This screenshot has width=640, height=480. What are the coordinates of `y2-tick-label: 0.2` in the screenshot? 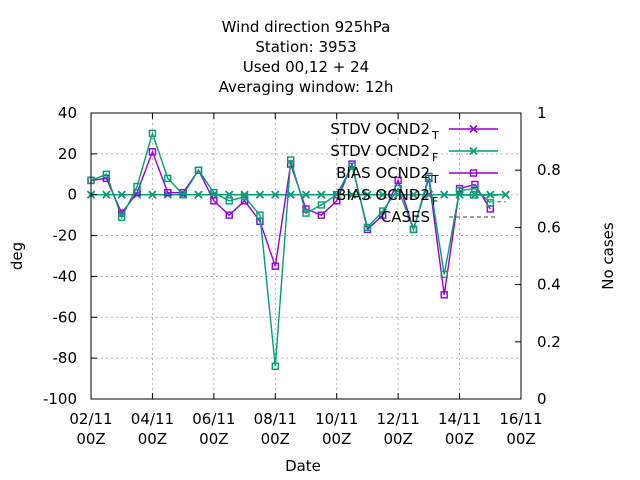 It's located at (549, 342).